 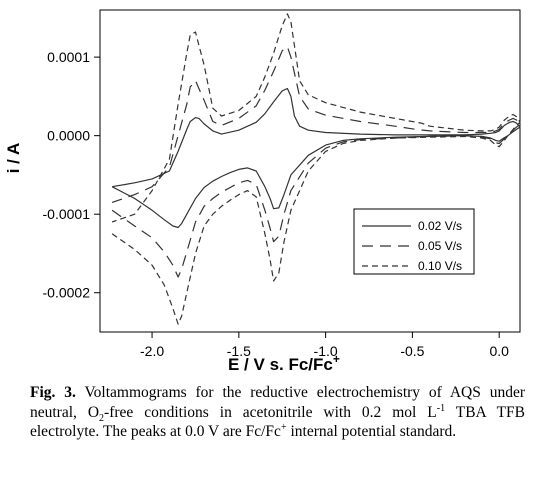 I want to click on y-tick-label: -0.0001, so click(x=67, y=214).